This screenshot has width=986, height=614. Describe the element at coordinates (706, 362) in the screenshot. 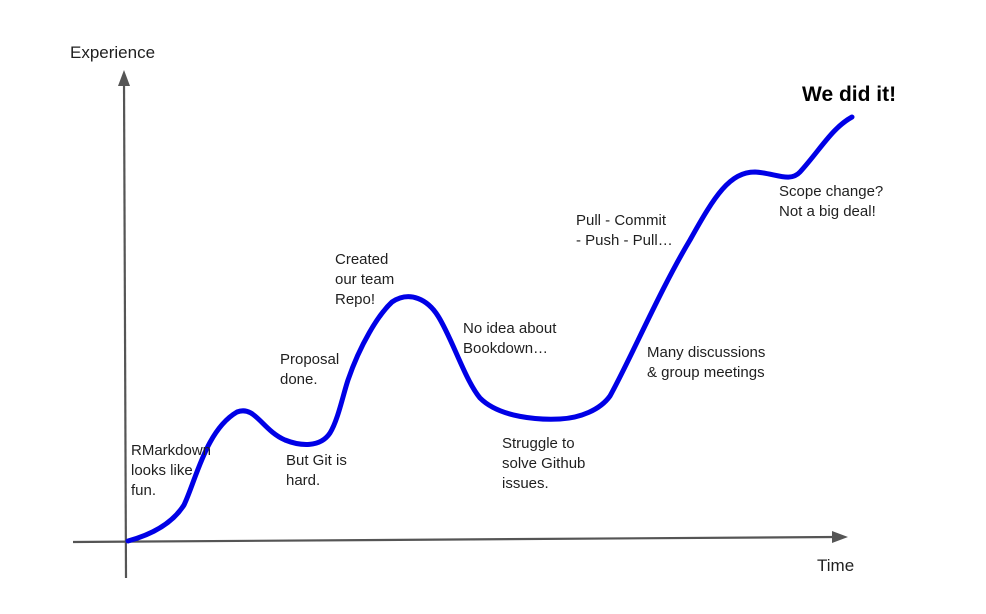

I see `annotation-discussions: Many discussions & group meetings` at that location.